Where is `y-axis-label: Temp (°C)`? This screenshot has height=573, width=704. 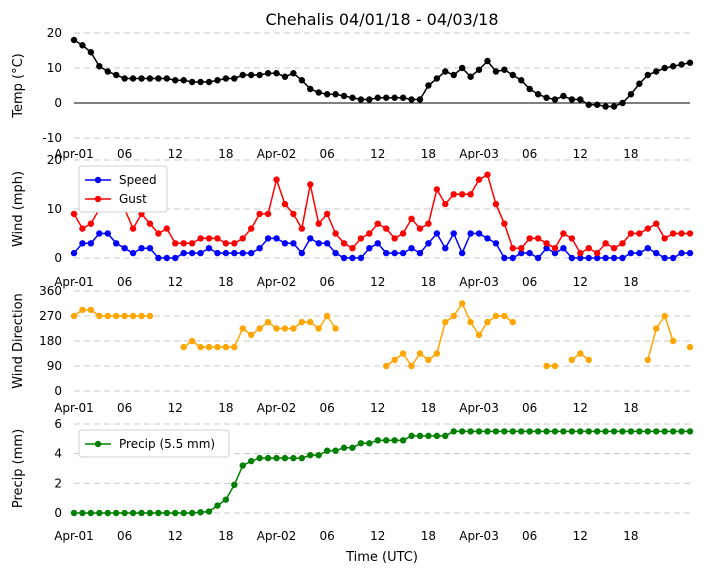
y-axis-label: Temp (°C) is located at coordinates (18, 86).